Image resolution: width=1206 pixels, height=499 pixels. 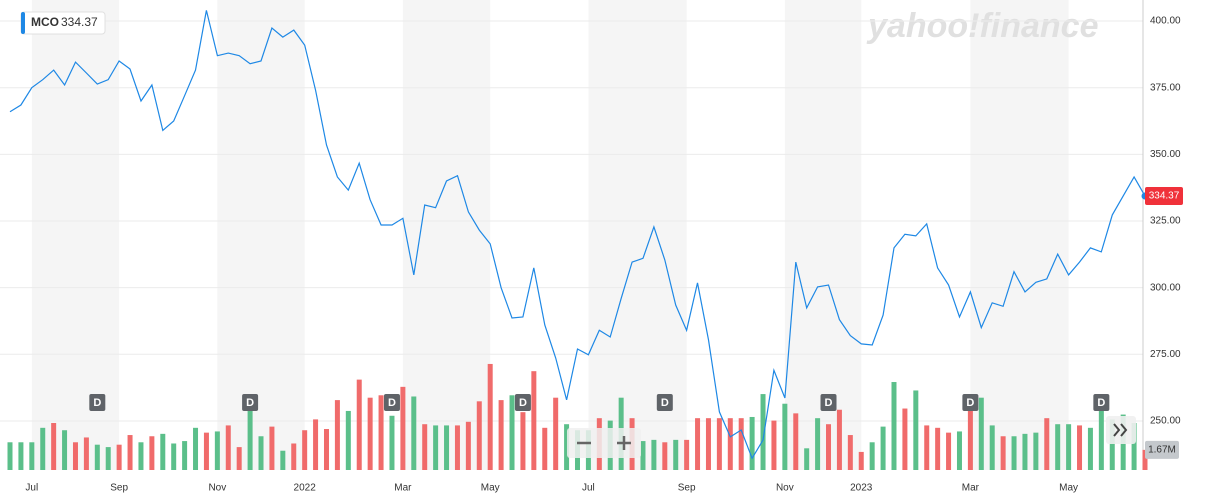 I want to click on zoom-in, so click(x=624, y=443).